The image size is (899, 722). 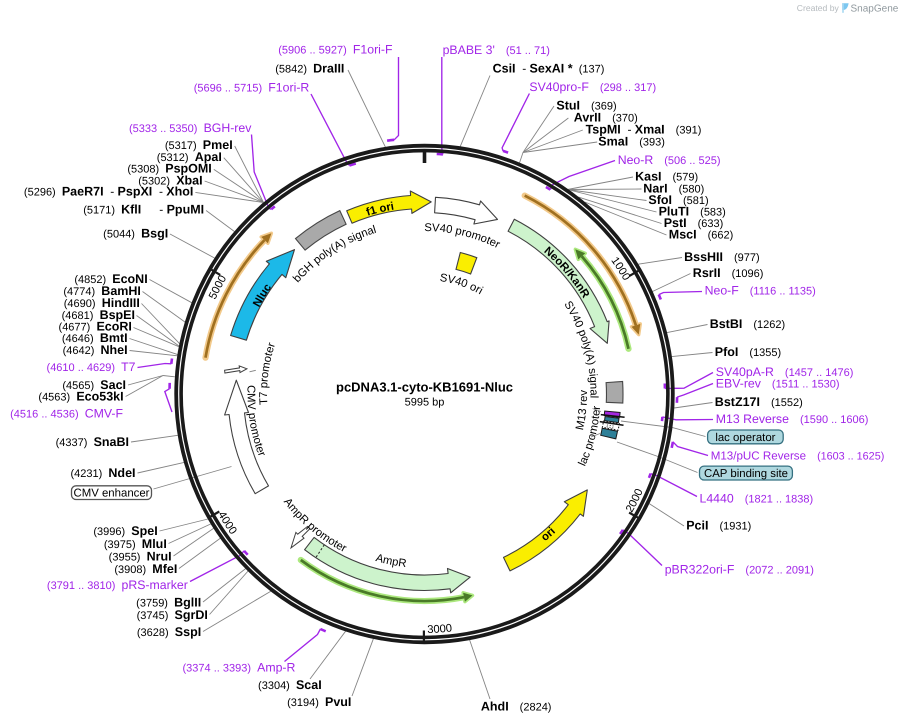 I want to click on svg-text: (3908) MfeI, so click(x=145, y=569).